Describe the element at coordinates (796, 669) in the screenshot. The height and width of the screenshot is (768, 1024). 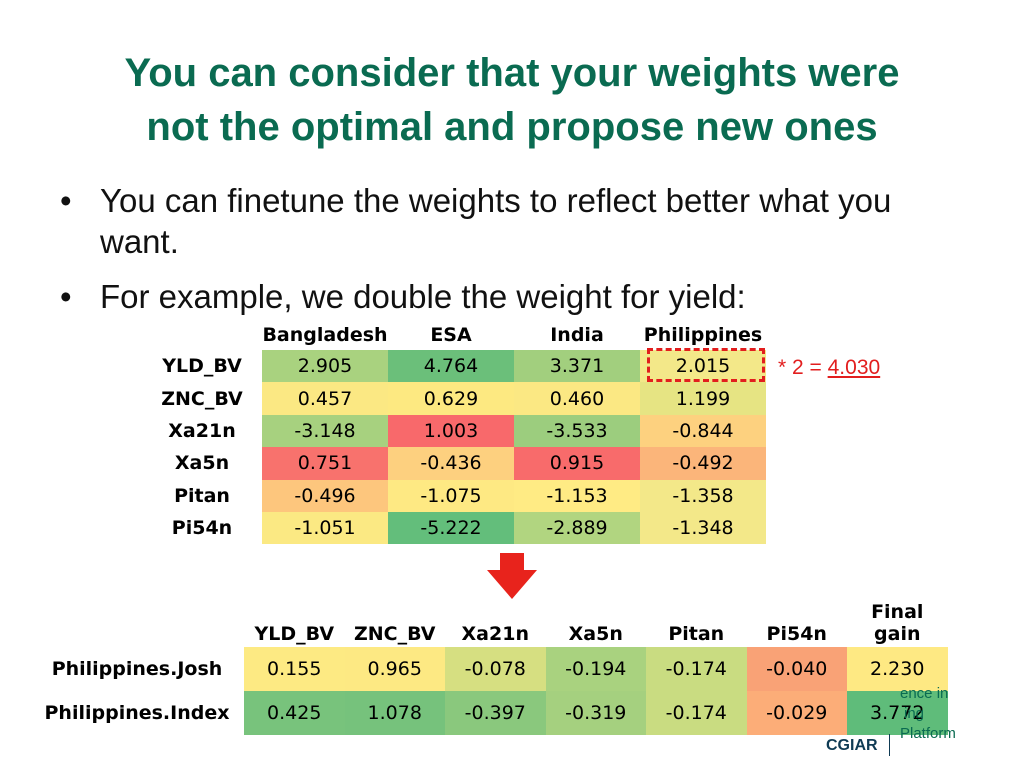
I see `table-cell: -0.040` at that location.